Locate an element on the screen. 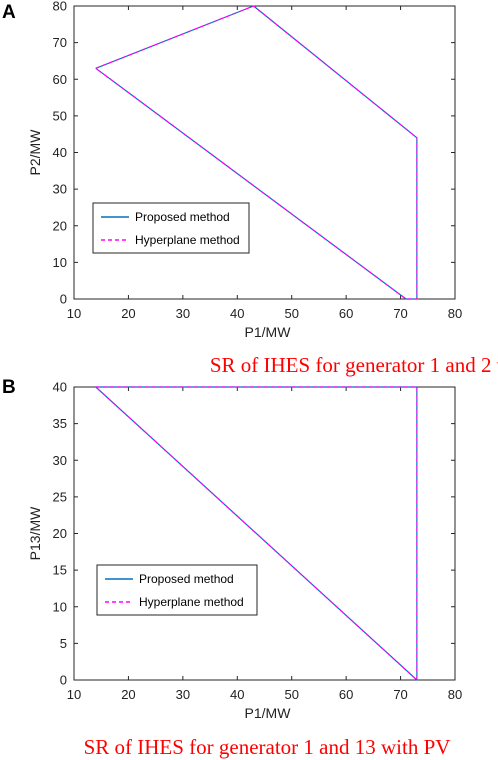 This screenshot has width=498, height=760. y-tick-label: 35 is located at coordinates (60, 423).